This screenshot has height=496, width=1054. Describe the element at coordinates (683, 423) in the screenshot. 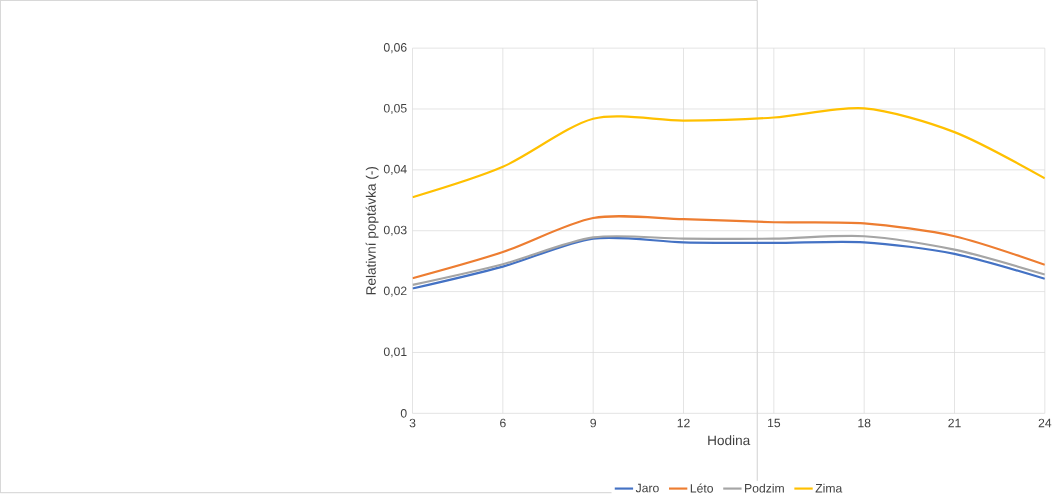

I see `x-tick-label: 12` at that location.